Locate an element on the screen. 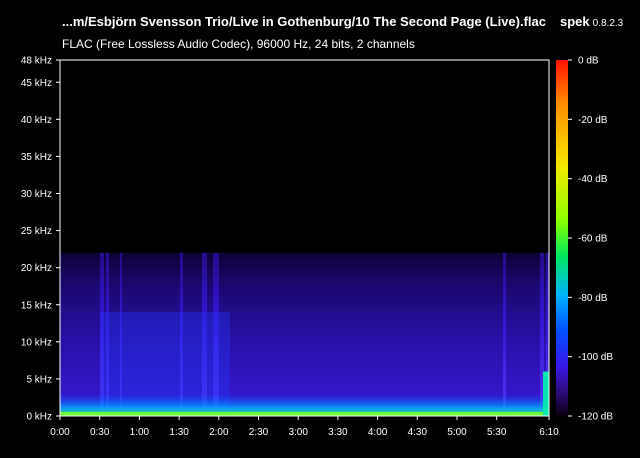 This screenshot has width=640, height=458. x-tick-label: 3:00 is located at coordinates (298, 432).